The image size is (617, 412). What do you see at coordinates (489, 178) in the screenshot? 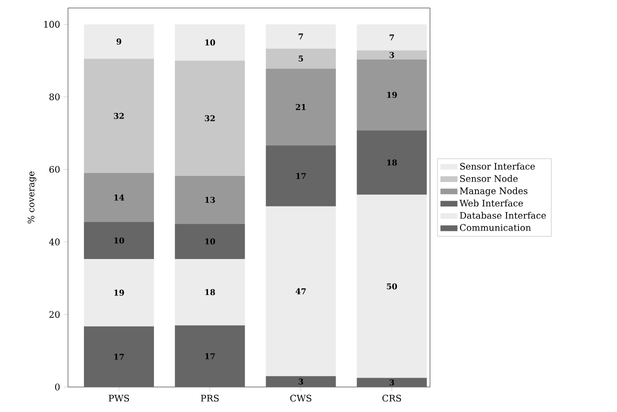
I see `legend-label: Sensor Node` at bounding box center [489, 178].